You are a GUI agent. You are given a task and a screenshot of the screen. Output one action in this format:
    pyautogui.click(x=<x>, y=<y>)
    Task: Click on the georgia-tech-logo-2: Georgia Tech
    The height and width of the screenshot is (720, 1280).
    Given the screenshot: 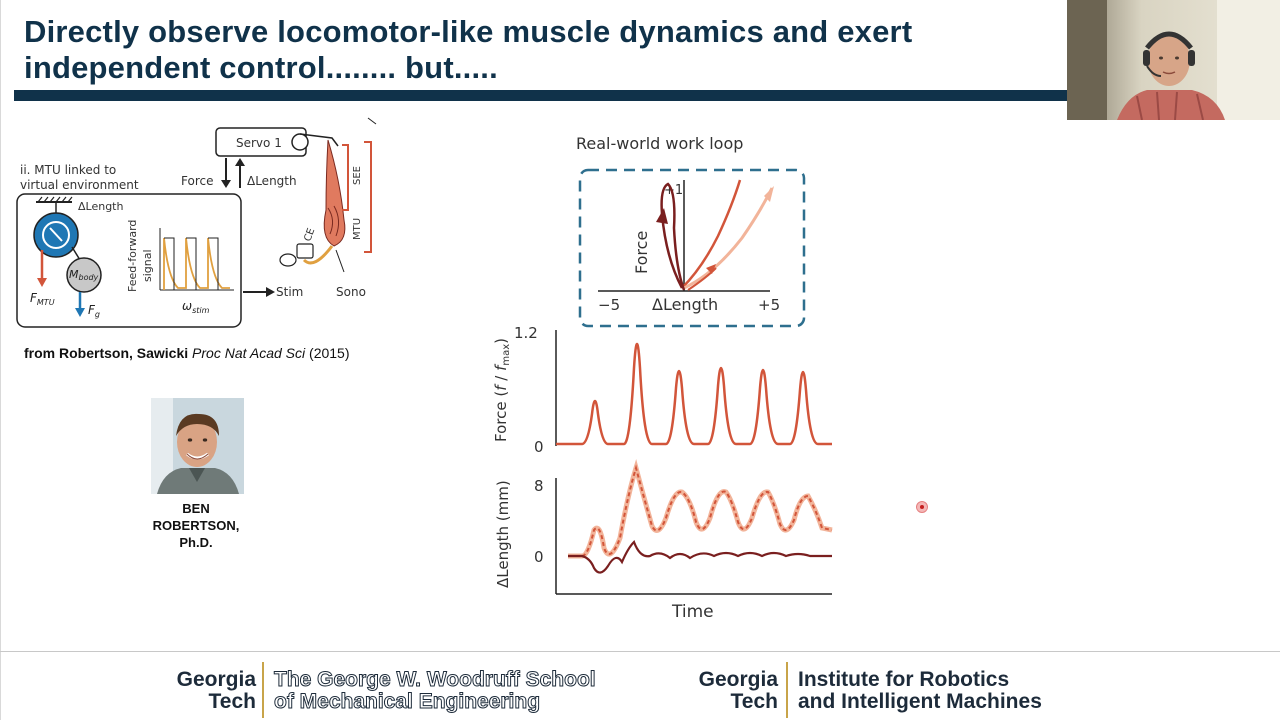 What is the action you would take?
    pyautogui.click(x=723, y=691)
    